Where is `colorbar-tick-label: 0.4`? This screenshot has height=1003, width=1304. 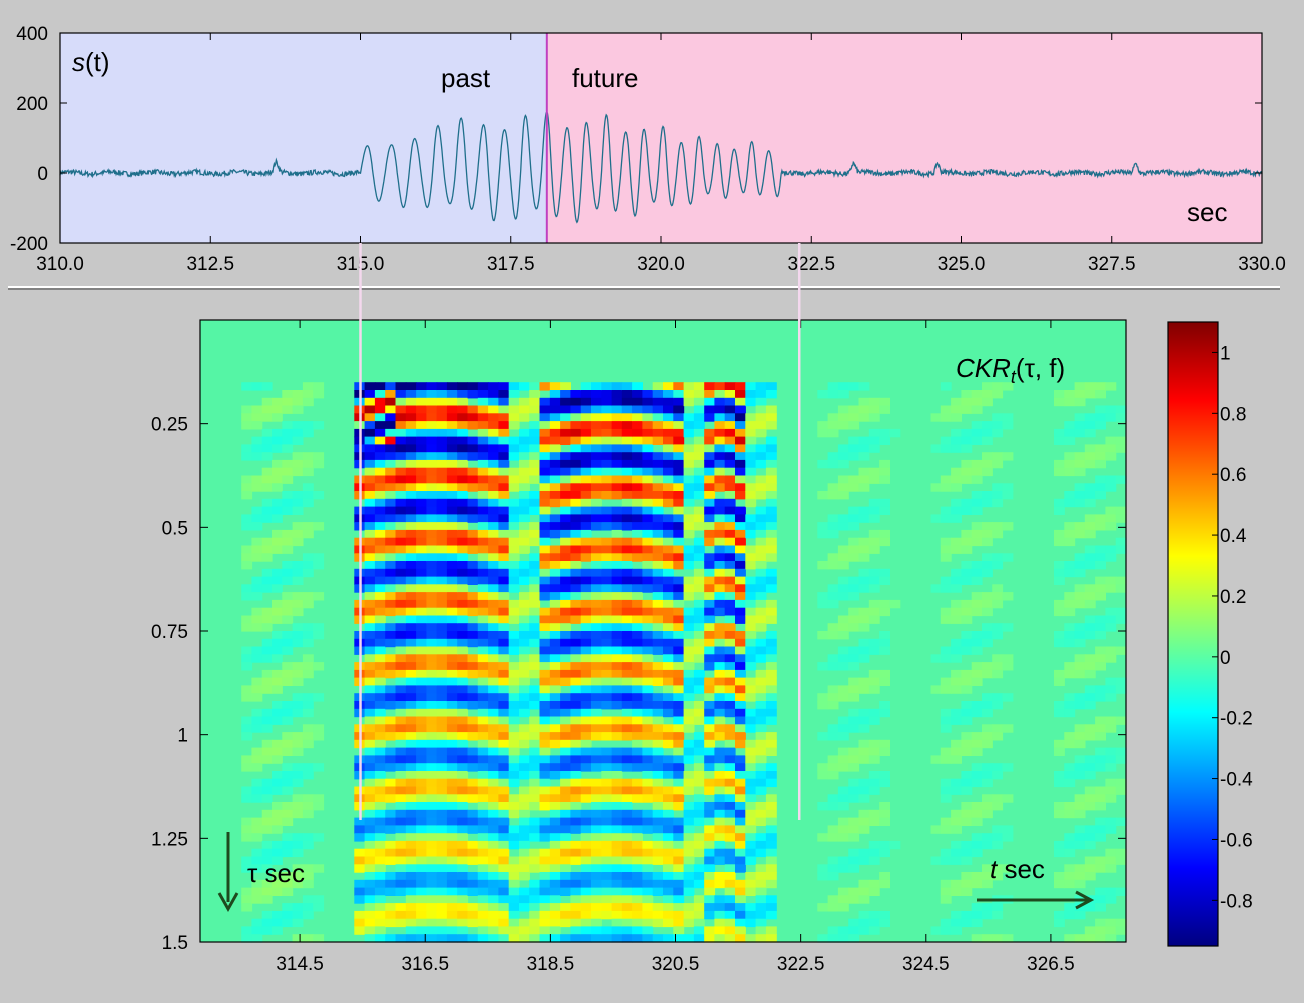 colorbar-tick-label: 0.4 is located at coordinates (1233, 536).